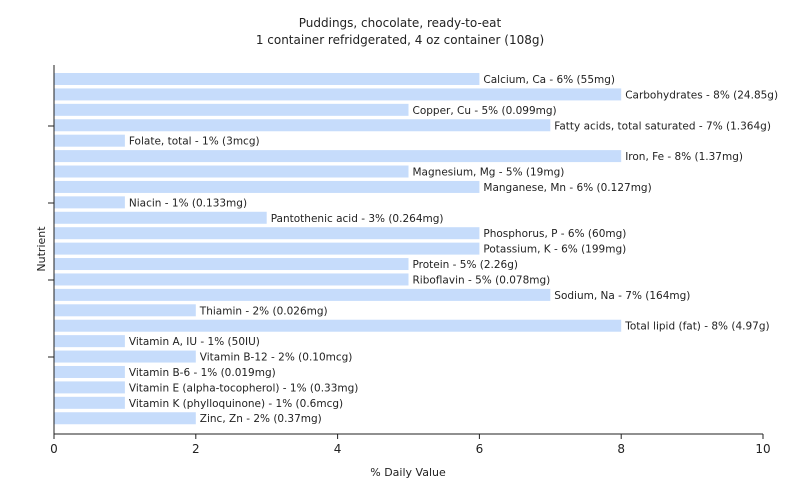  Describe the element at coordinates (480, 449) in the screenshot. I see `x-tick-label-3: 6` at that location.